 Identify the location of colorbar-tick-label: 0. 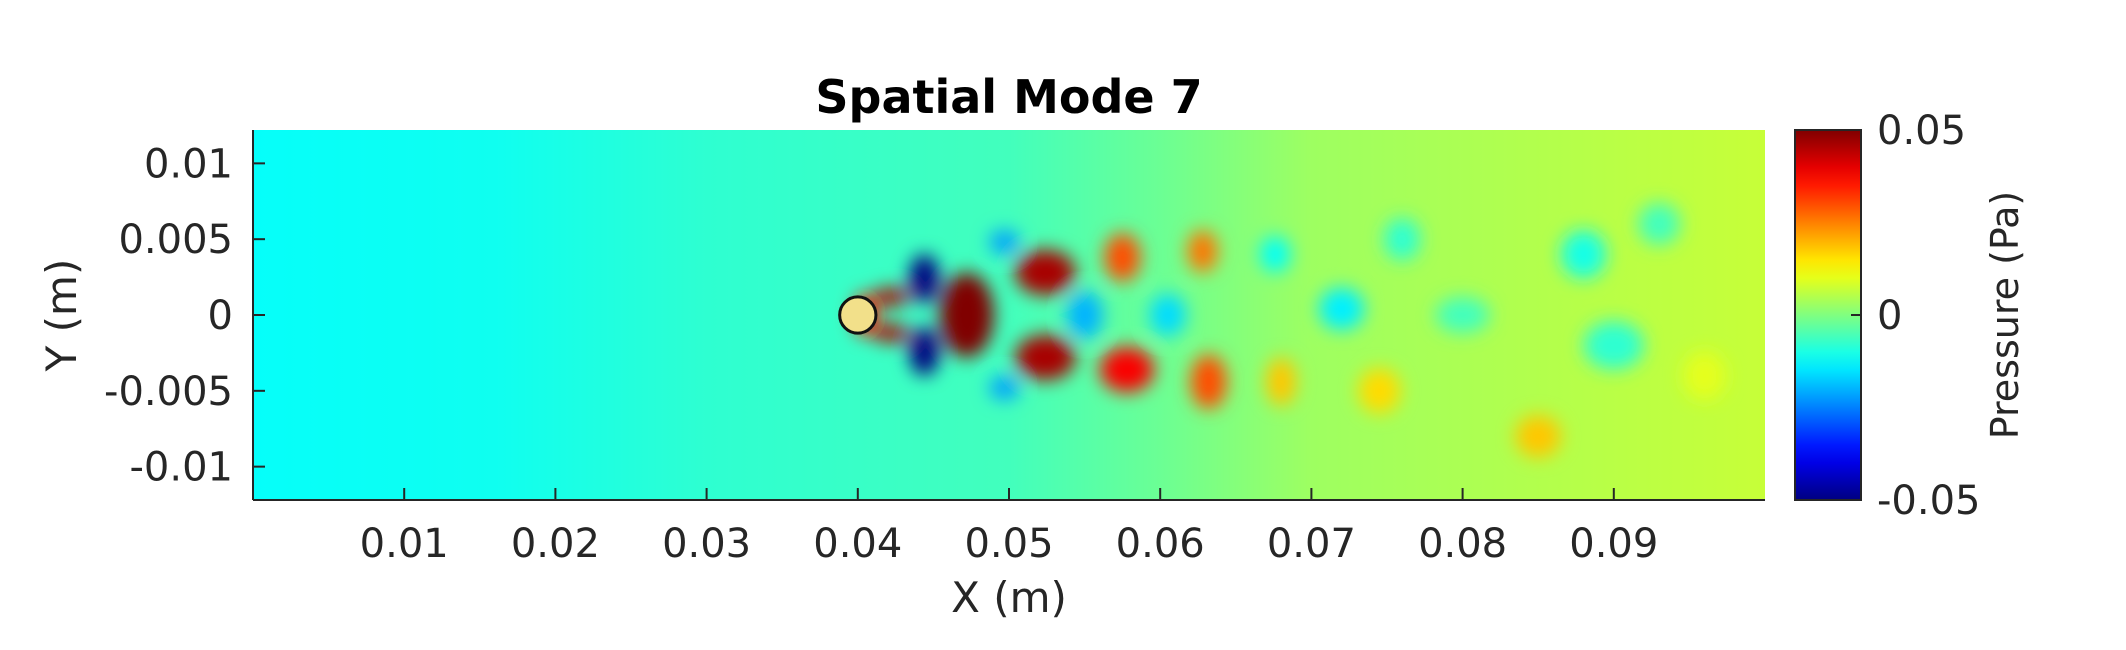
(1889, 316).